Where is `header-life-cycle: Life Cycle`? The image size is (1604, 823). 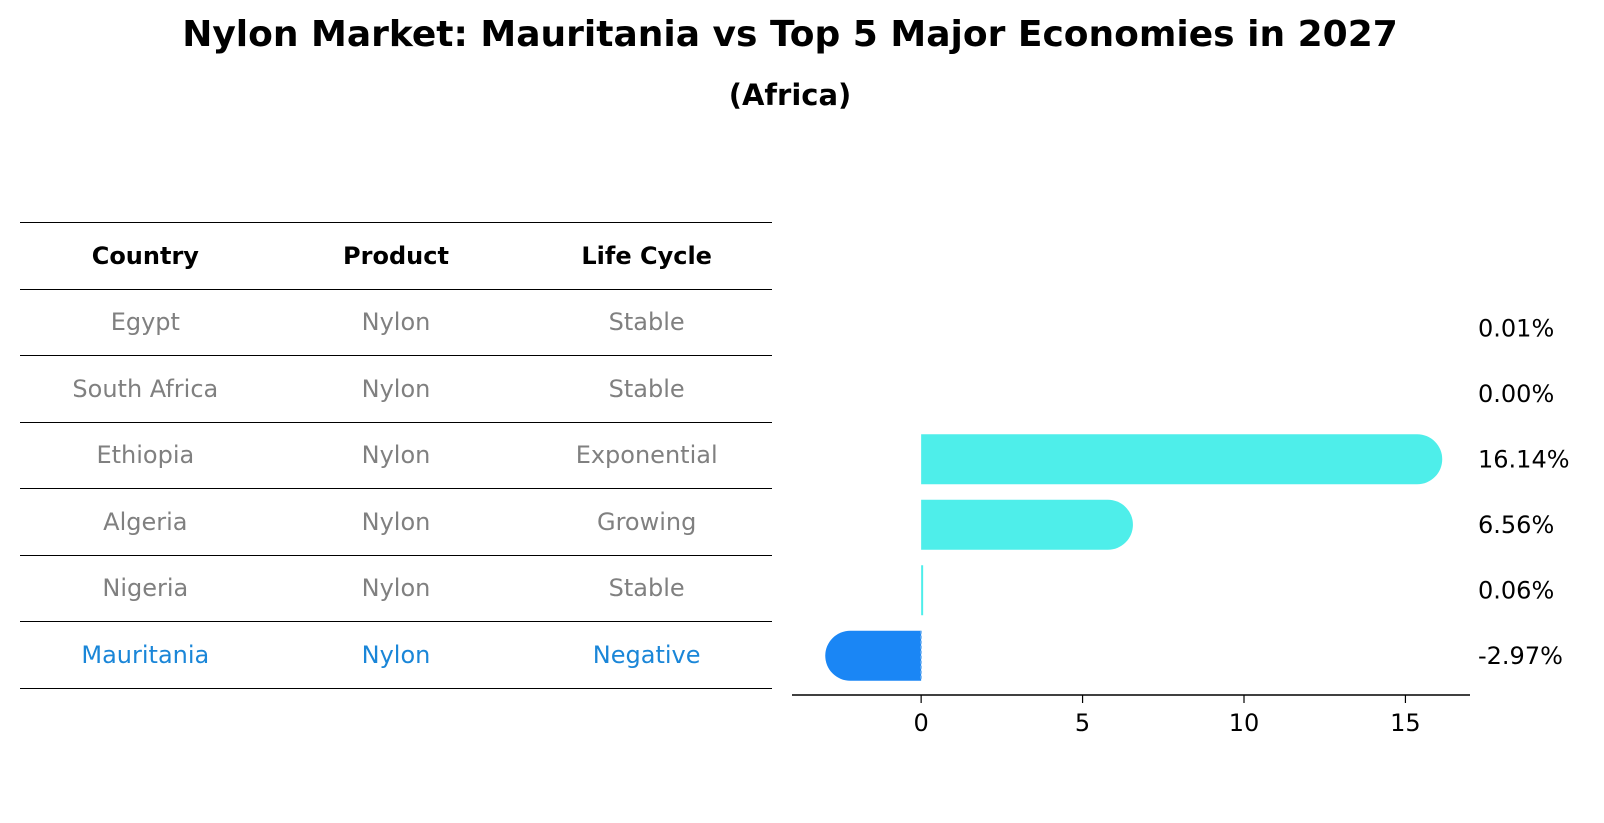
header-life-cycle: Life Cycle is located at coordinates (646, 256).